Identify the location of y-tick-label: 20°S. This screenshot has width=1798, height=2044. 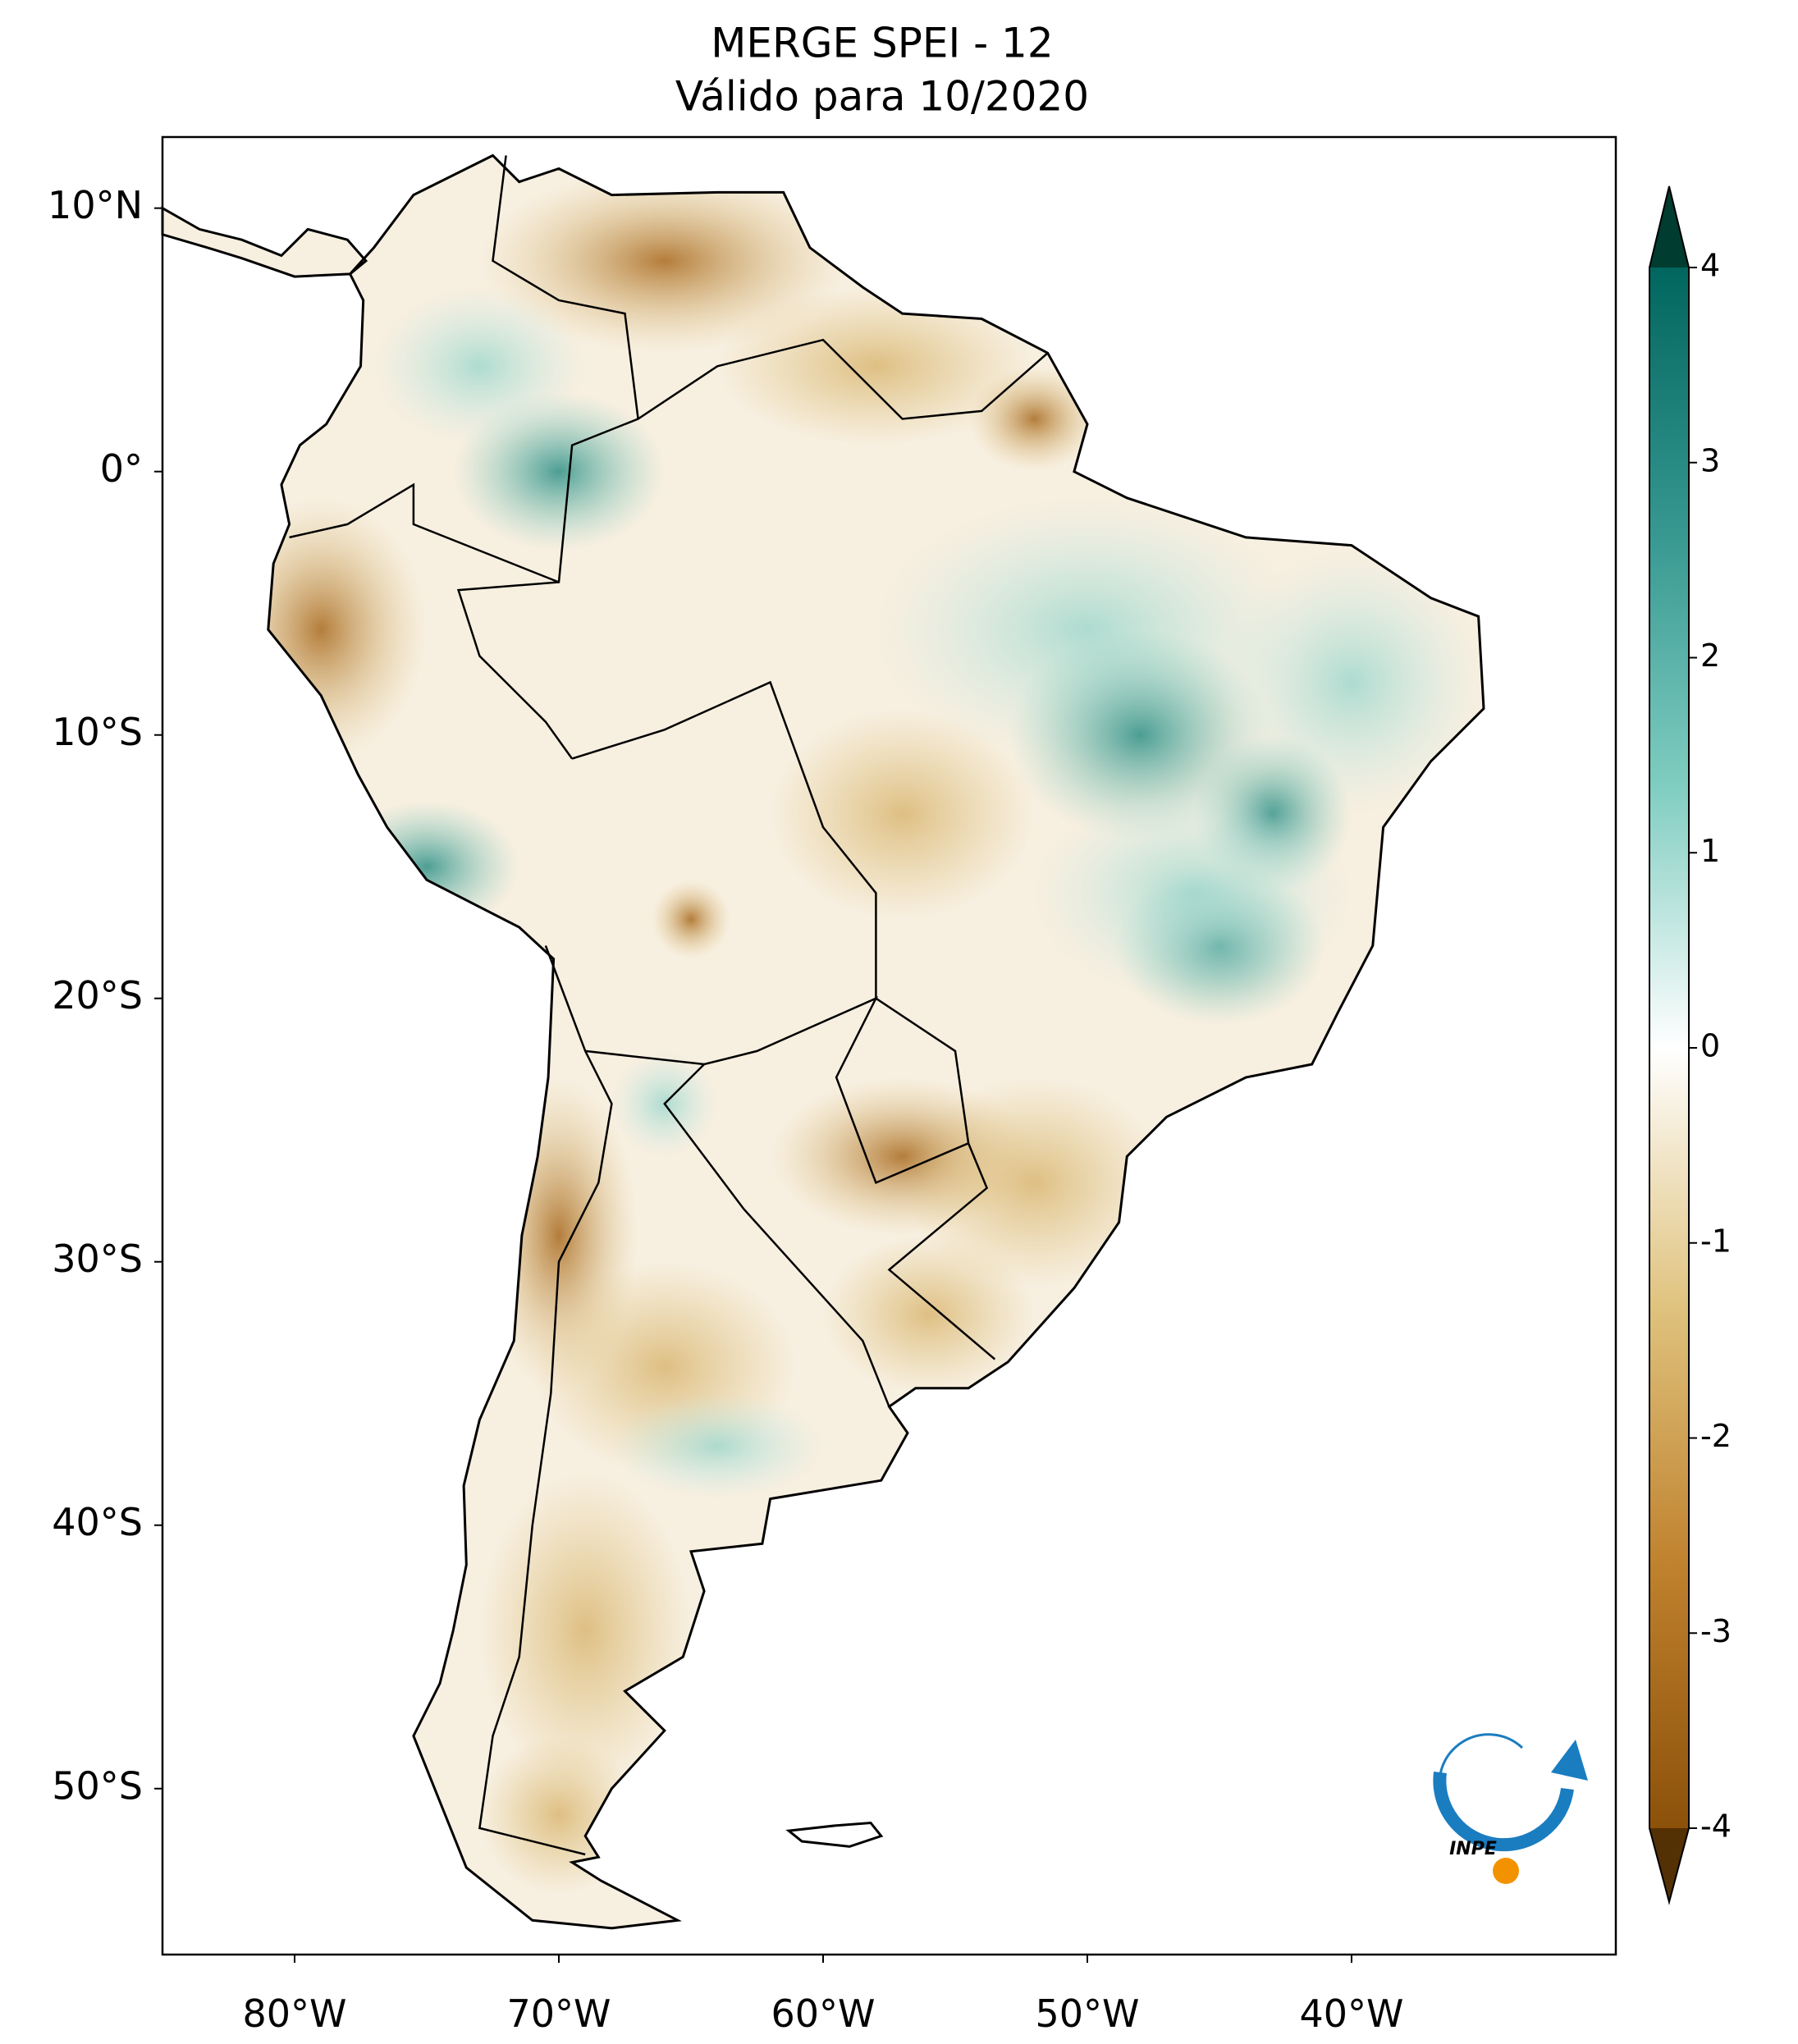
(97, 995).